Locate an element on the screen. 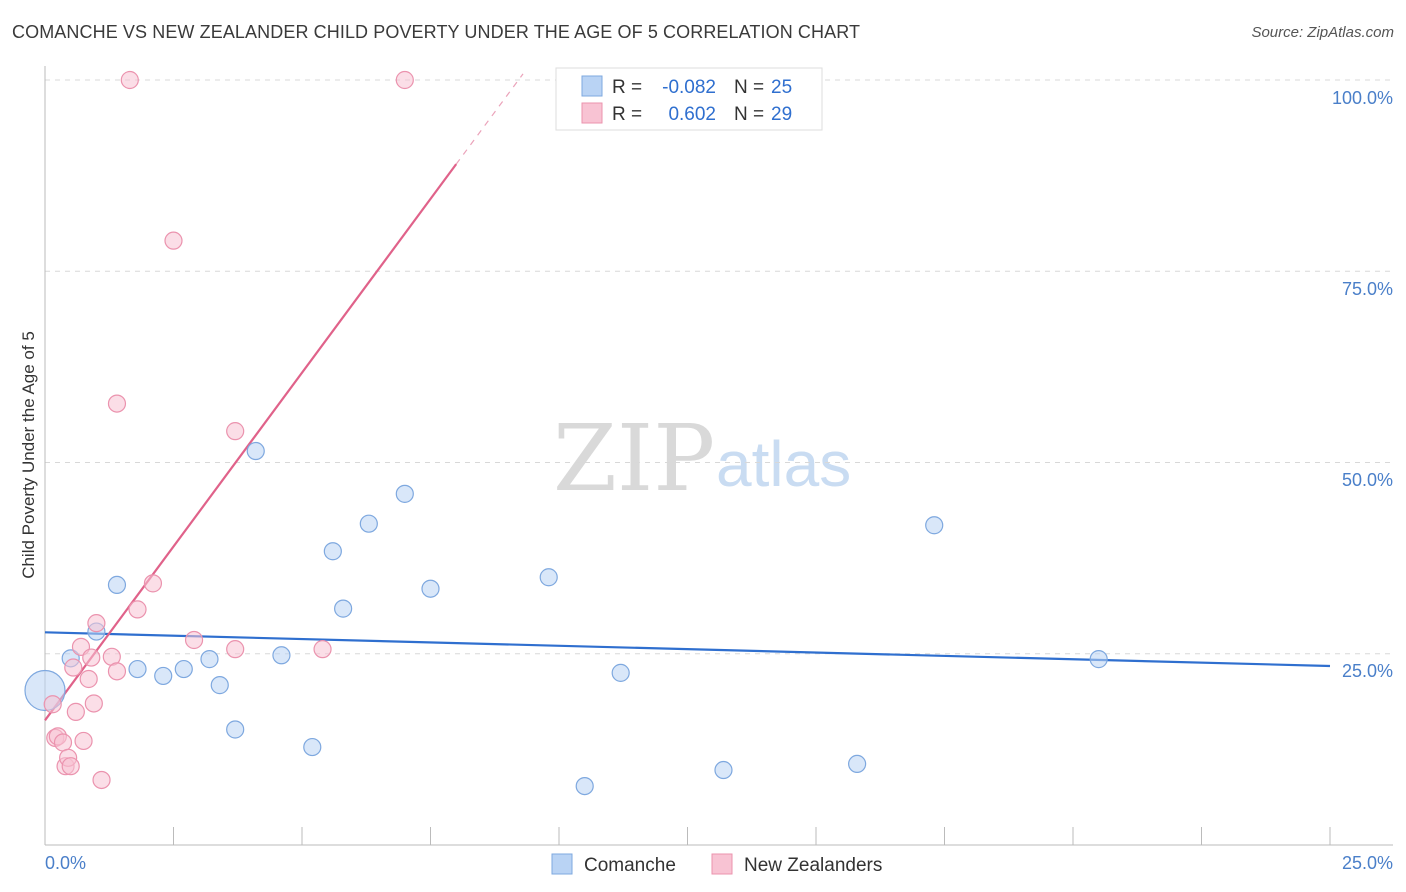 This screenshot has height=892, width=1406. stats-n-value-comanche: 25 is located at coordinates (781, 87).